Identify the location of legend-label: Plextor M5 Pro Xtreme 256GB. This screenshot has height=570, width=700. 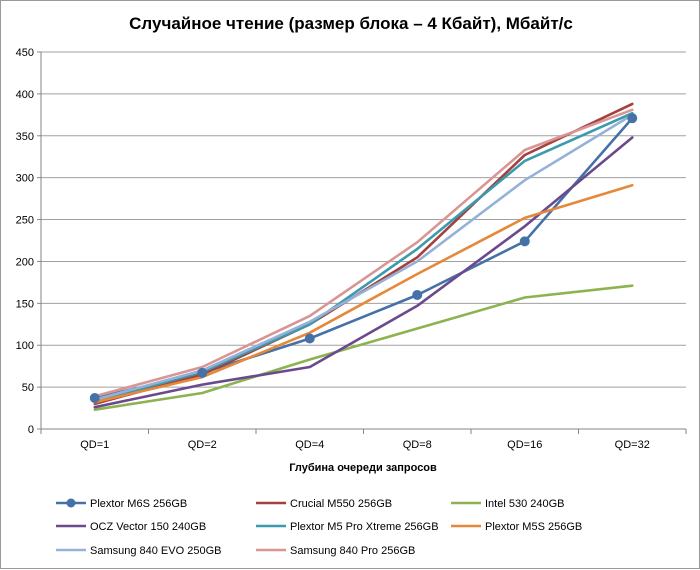
(364, 527).